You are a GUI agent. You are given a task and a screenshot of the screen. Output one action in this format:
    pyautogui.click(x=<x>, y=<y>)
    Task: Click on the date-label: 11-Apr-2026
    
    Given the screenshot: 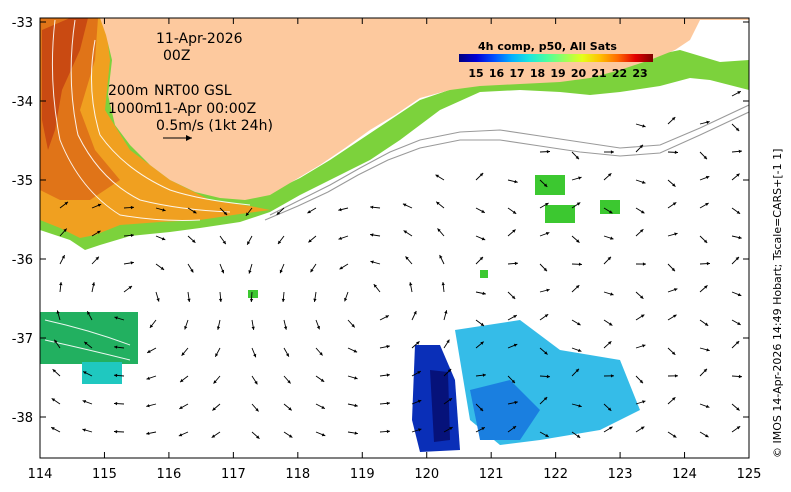 What is the action you would take?
    pyautogui.click(x=199, y=39)
    